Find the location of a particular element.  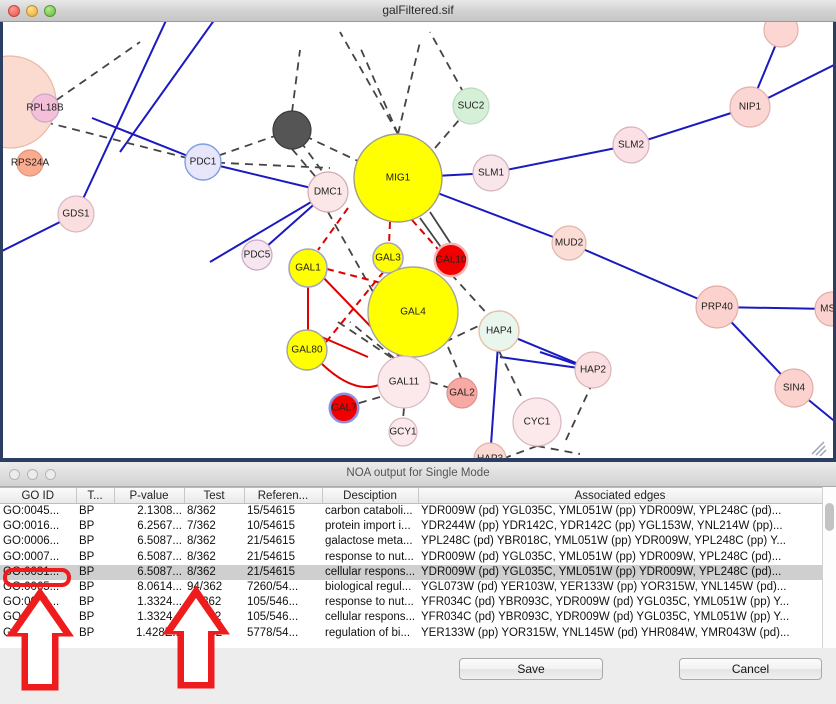

node-GAL3 is located at coordinates (388, 258).